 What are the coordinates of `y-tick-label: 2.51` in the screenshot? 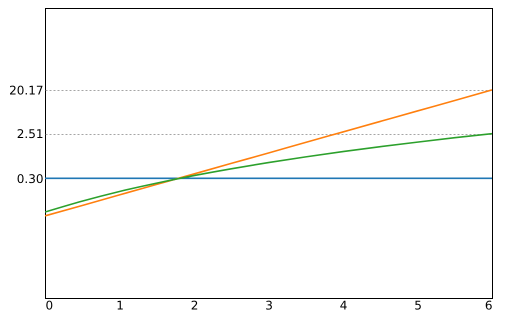 It's located at (30, 134).